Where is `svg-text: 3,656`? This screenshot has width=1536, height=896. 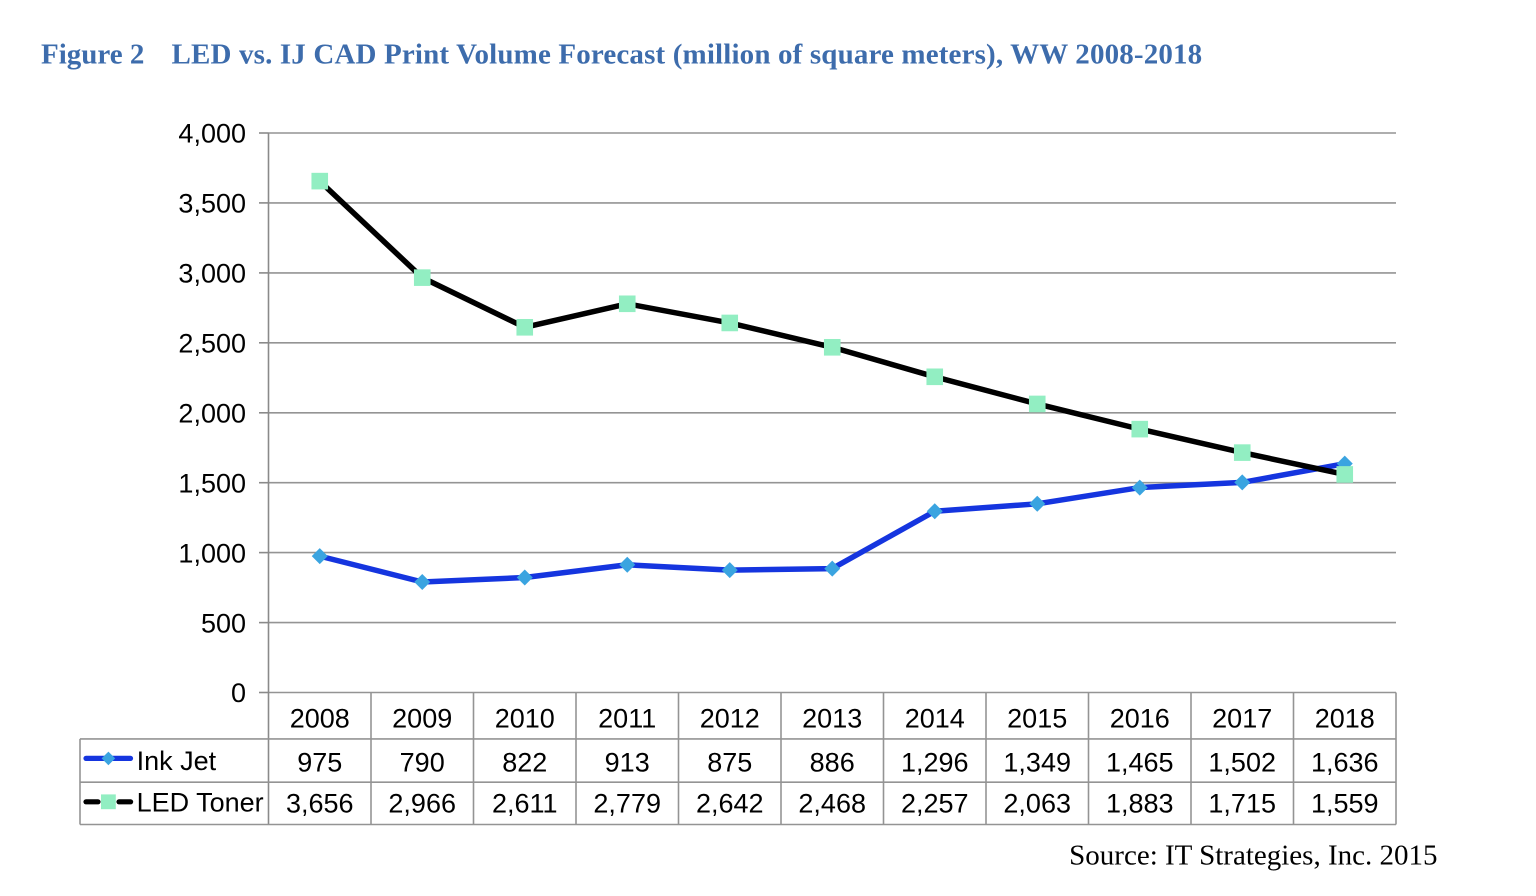
svg-text: 3,656 is located at coordinates (320, 804).